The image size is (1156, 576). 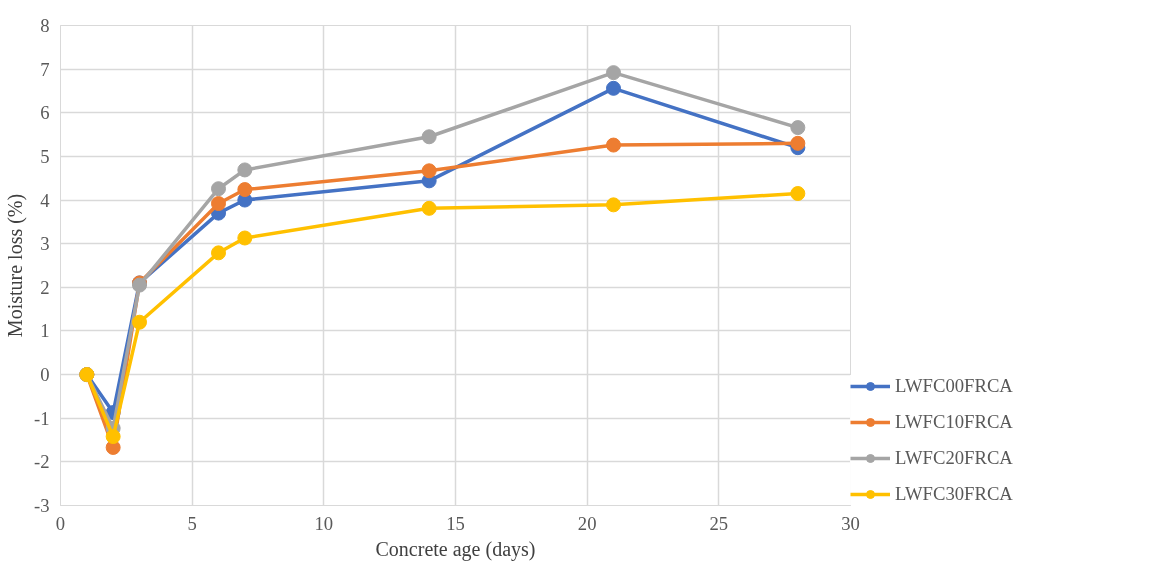 I want to click on legend-label: LWFC10FRCA, so click(x=954, y=422).